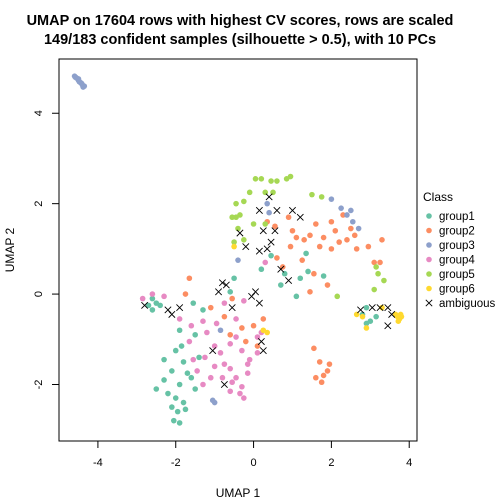 Image resolution: width=504 pixels, height=504 pixels. Describe the element at coordinates (429, 230) in the screenshot. I see `legend-marker-group2` at that location.